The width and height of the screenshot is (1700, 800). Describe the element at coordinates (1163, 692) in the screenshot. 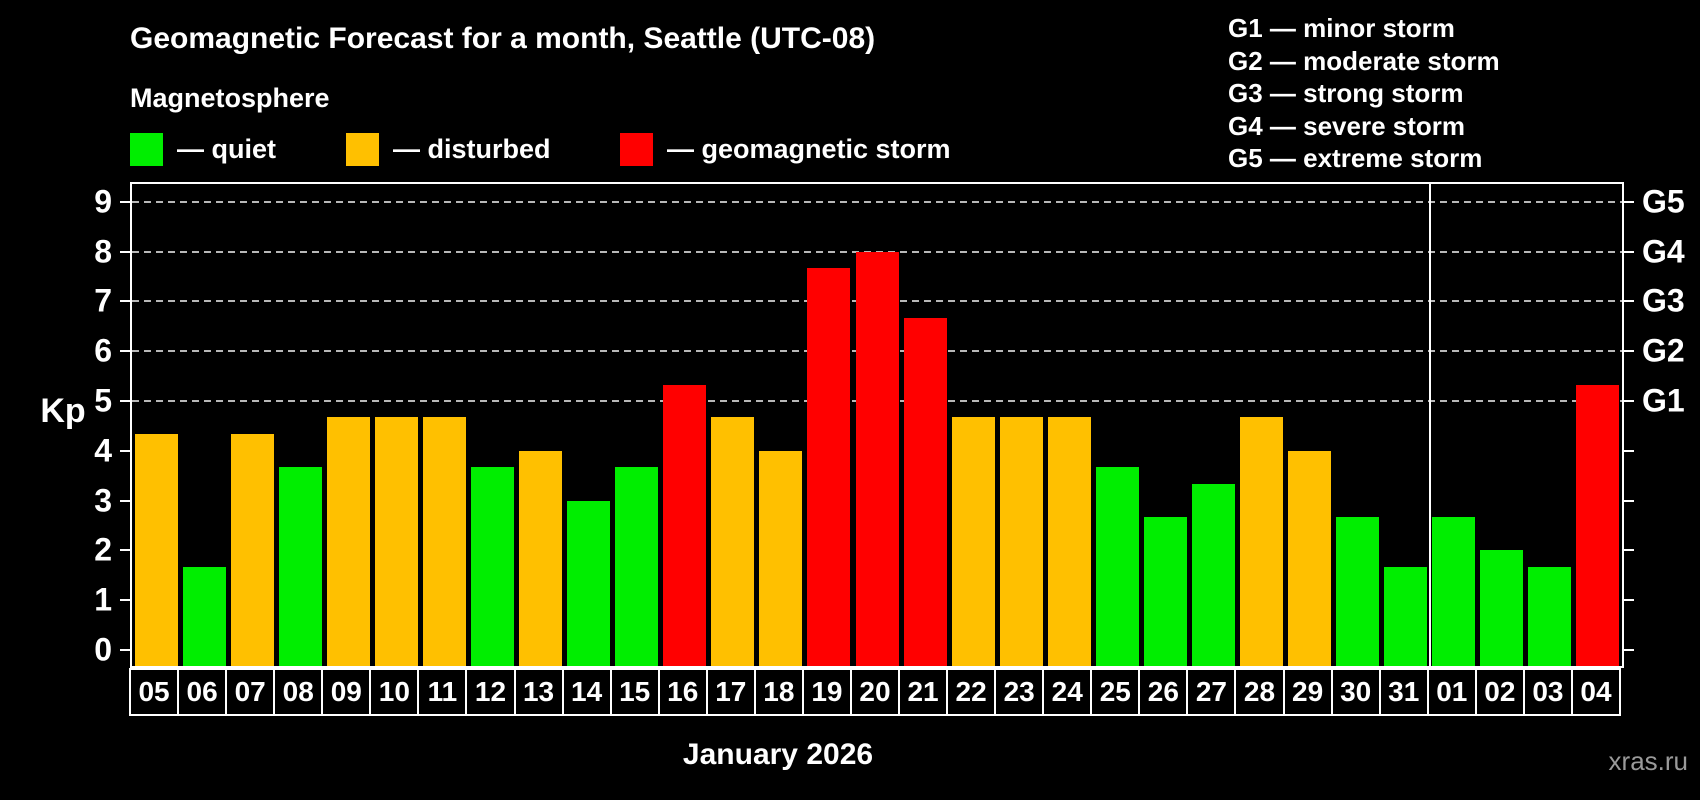

I see `day-label-26: 26` at that location.